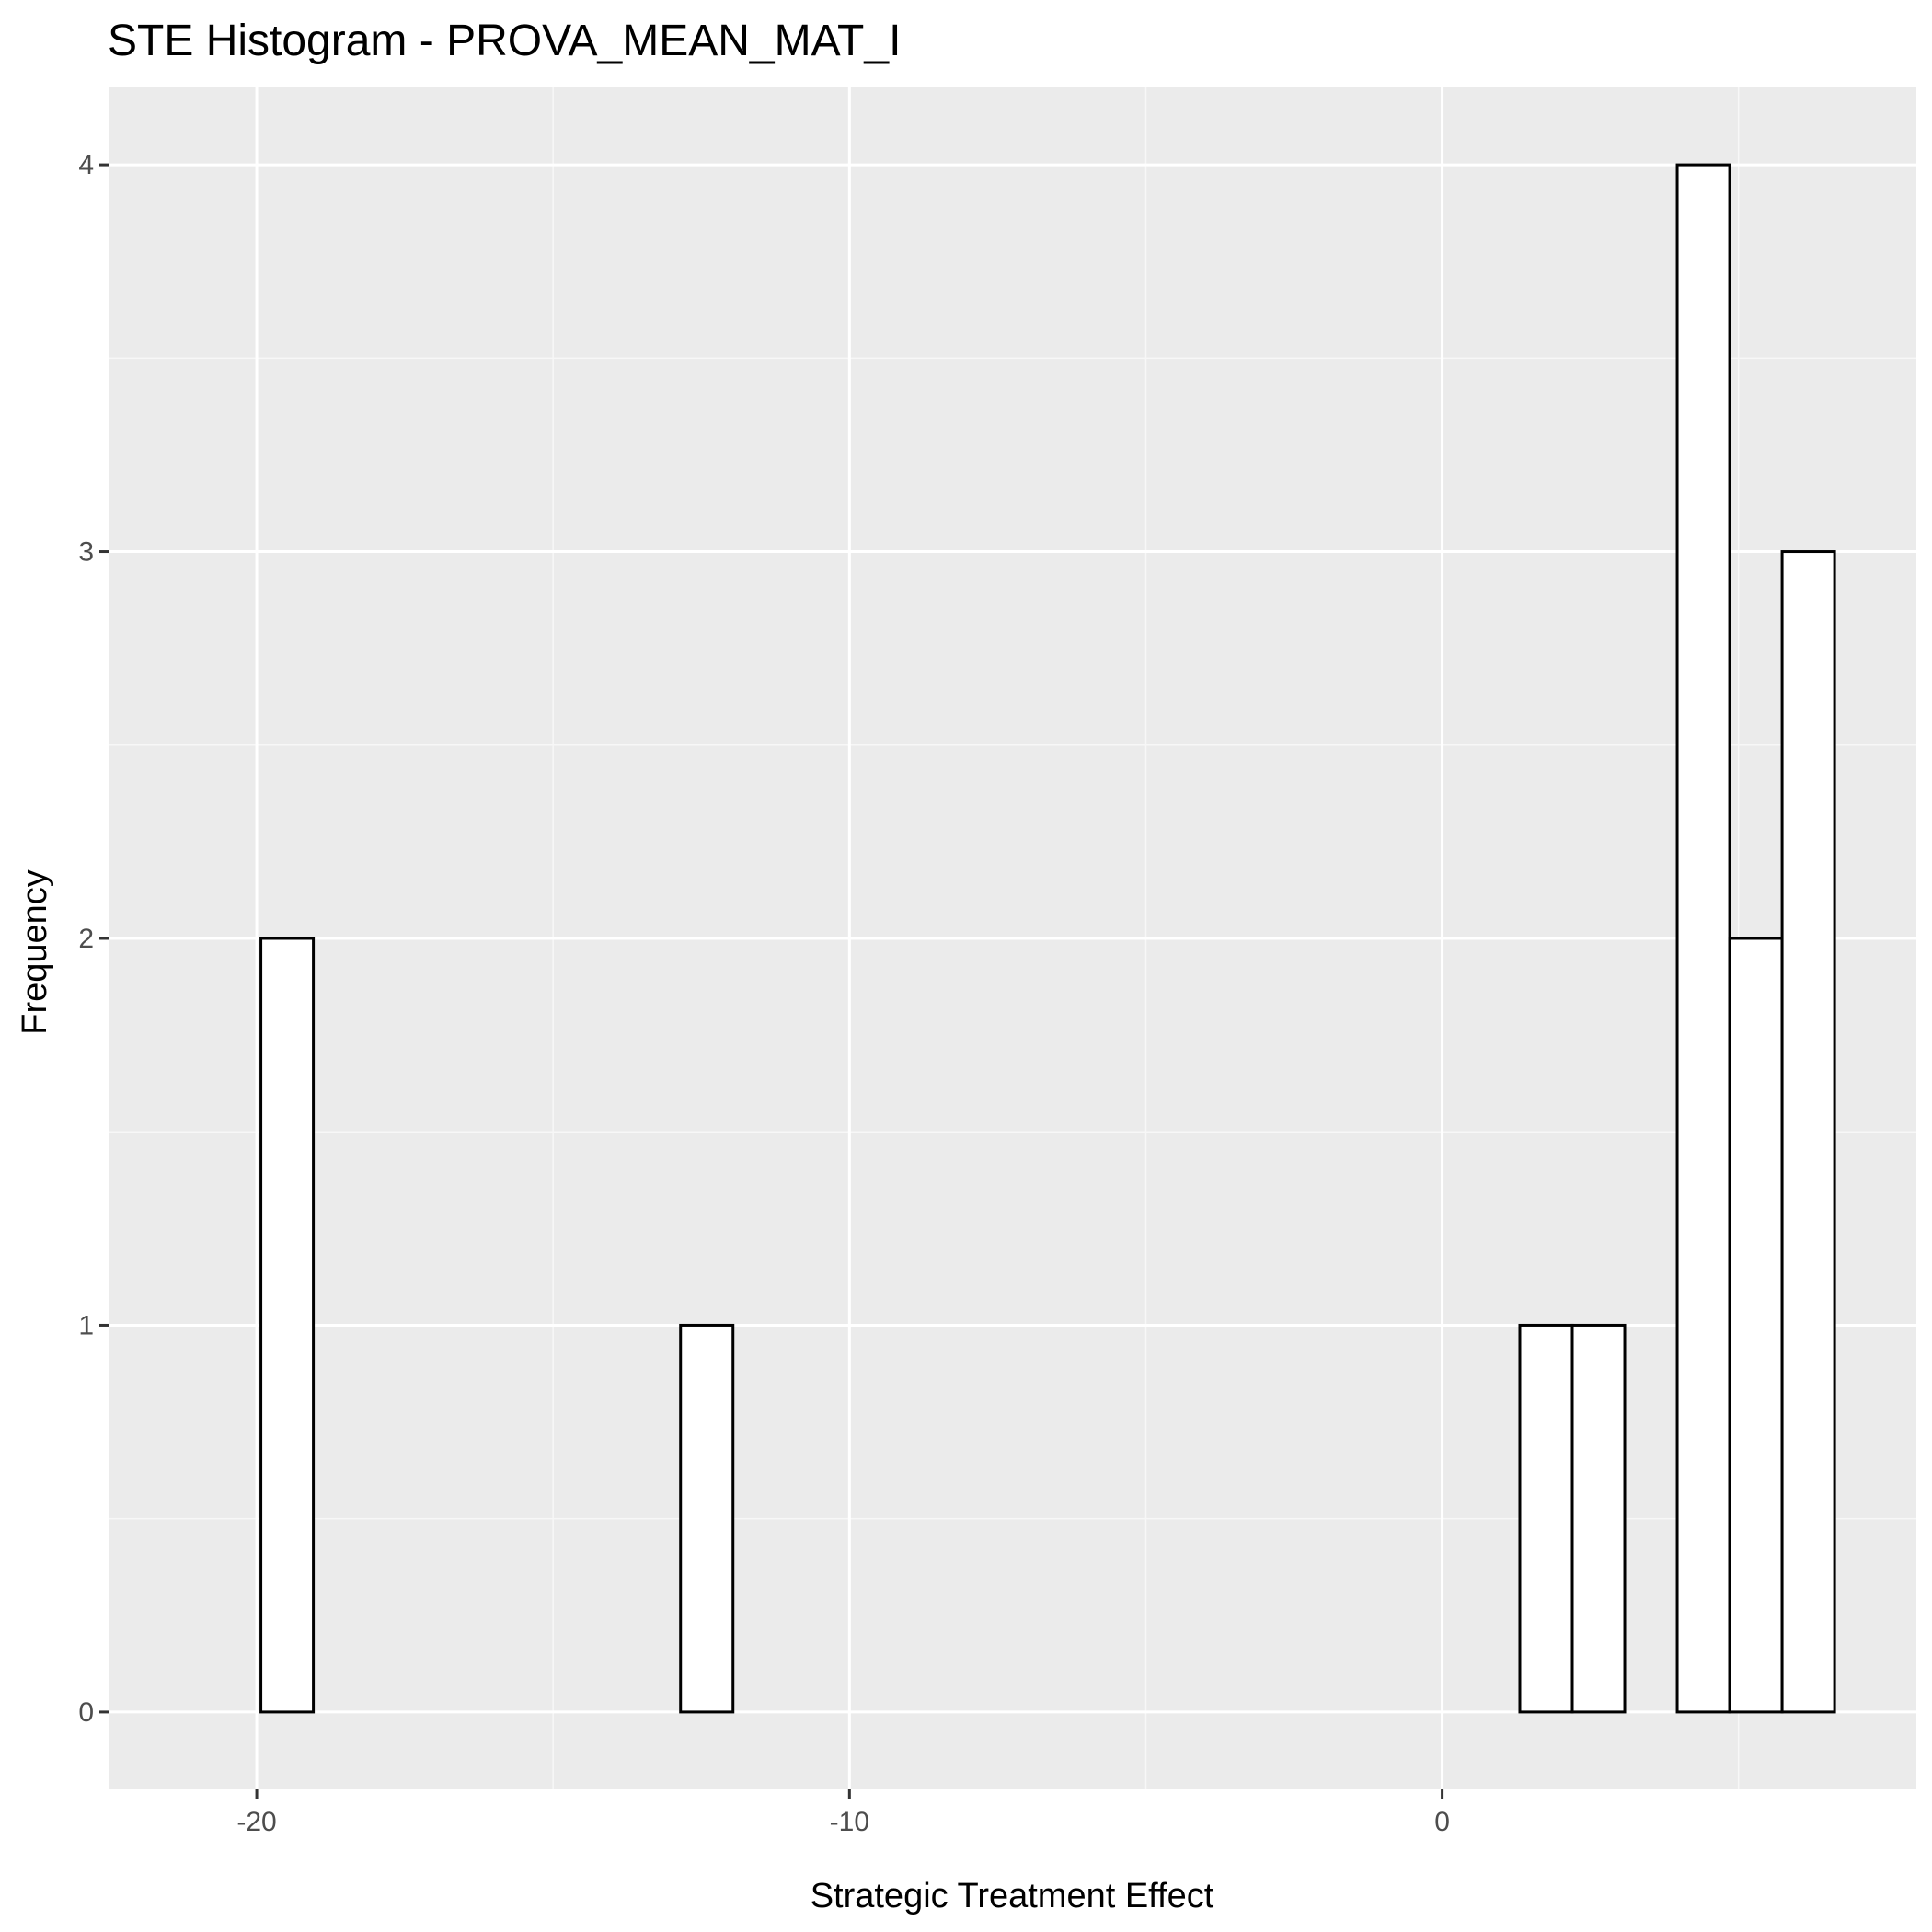 The image size is (1932, 1932). Describe the element at coordinates (35, 952) in the screenshot. I see `y-axis-title: Frequency` at that location.